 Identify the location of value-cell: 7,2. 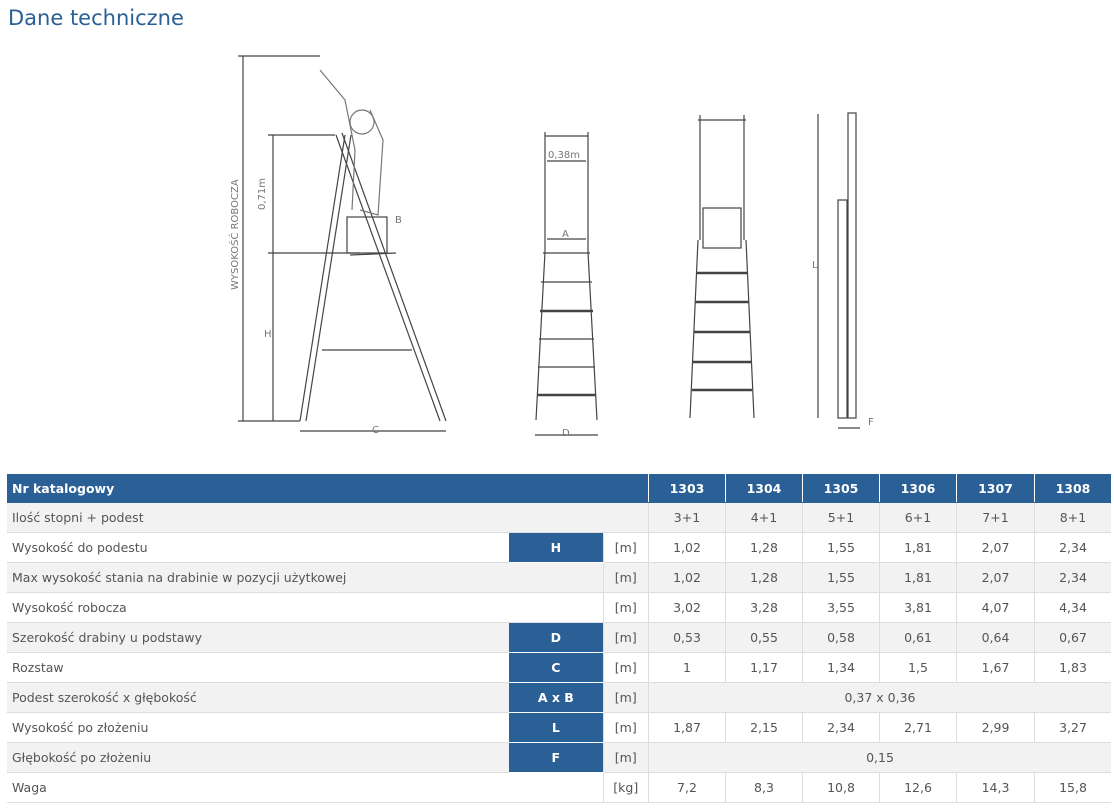
(687, 787).